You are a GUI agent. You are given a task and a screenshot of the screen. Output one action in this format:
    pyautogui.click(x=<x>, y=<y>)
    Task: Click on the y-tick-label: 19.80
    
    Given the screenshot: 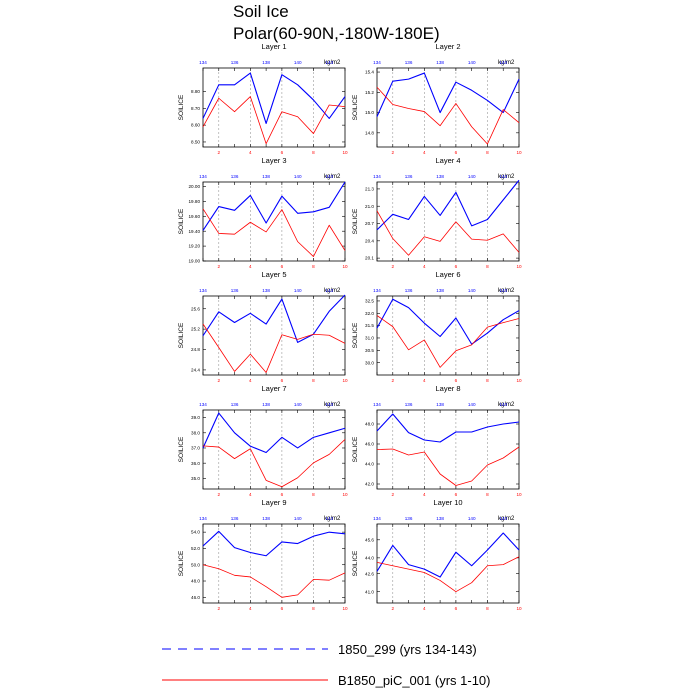 What is the action you would take?
    pyautogui.click(x=195, y=201)
    